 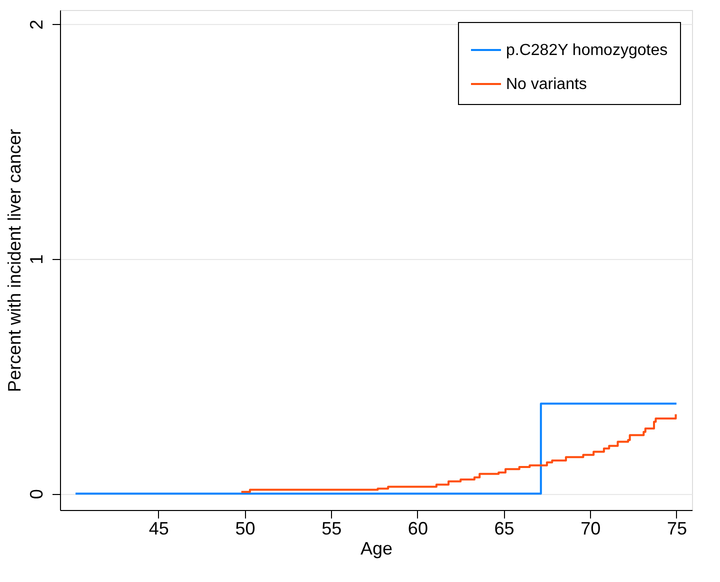 What do you see at coordinates (36, 494) in the screenshot?
I see `y-tick-label: 0` at bounding box center [36, 494].